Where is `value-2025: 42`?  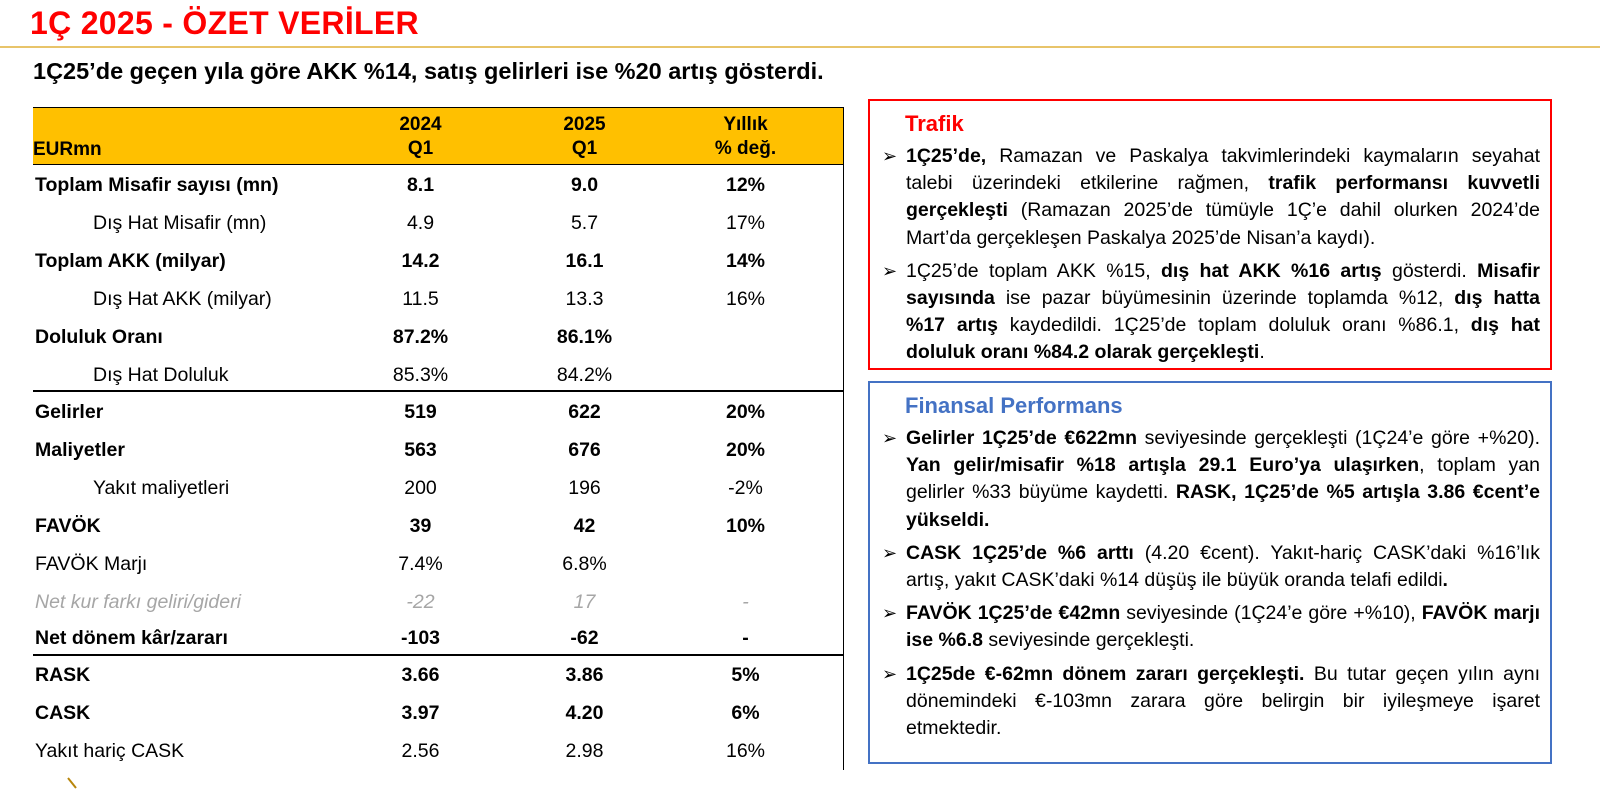 value-2025: 42 is located at coordinates (584, 526).